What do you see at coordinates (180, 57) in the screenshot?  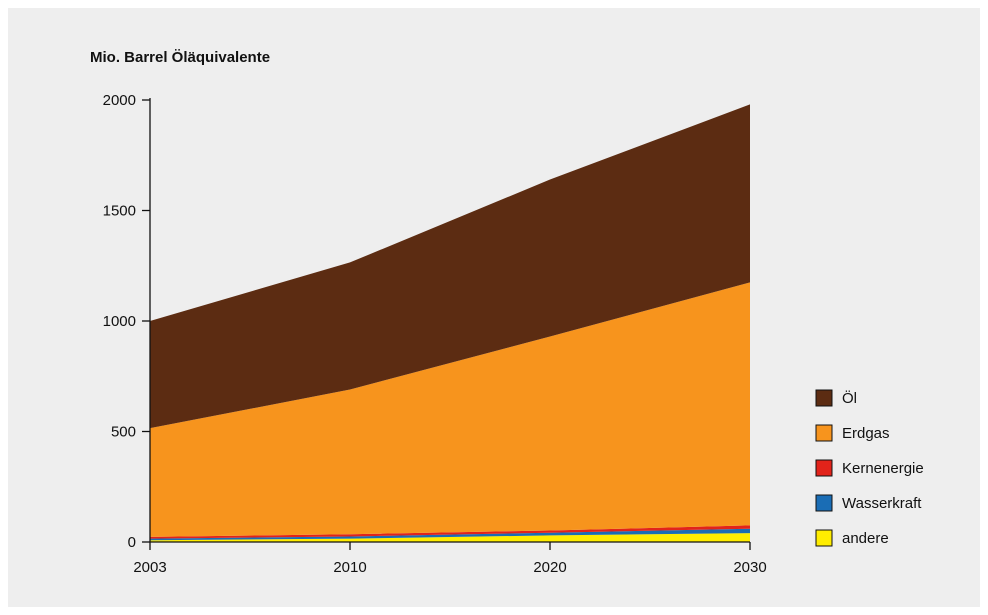 I see `chart-title: Mio. Barrel Öläquivalente` at bounding box center [180, 57].